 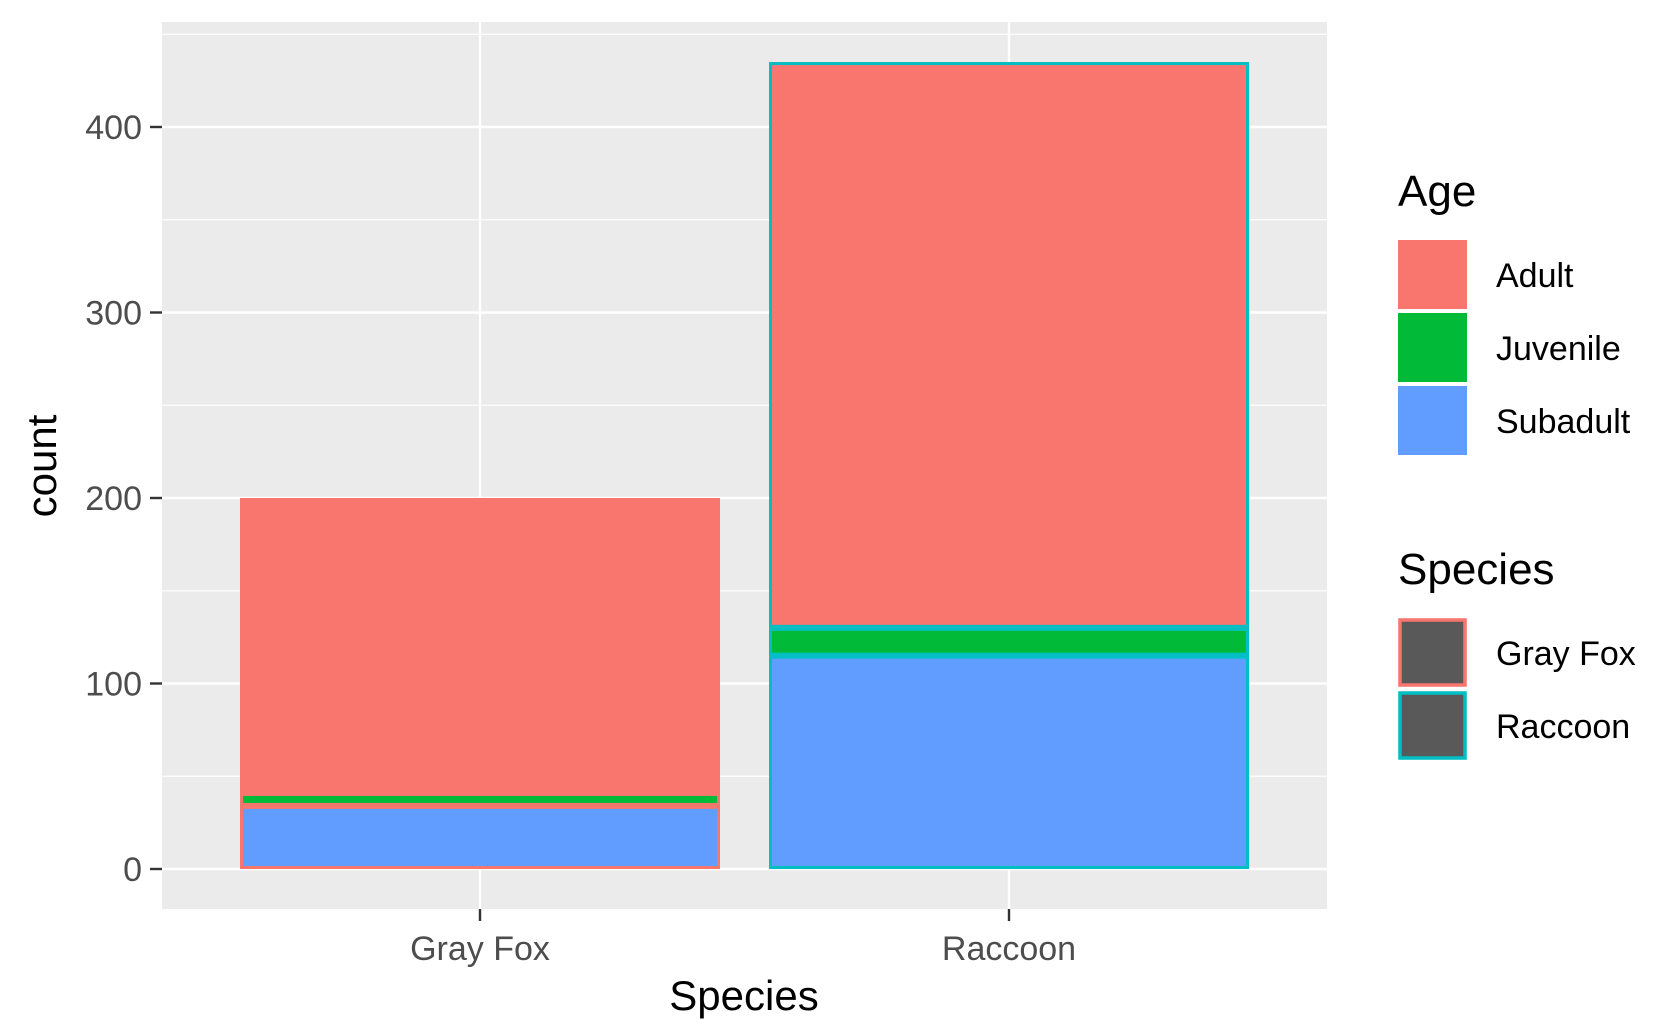 I want to click on bar-outline-gray-fox-juvenile, so click(x=480, y=799).